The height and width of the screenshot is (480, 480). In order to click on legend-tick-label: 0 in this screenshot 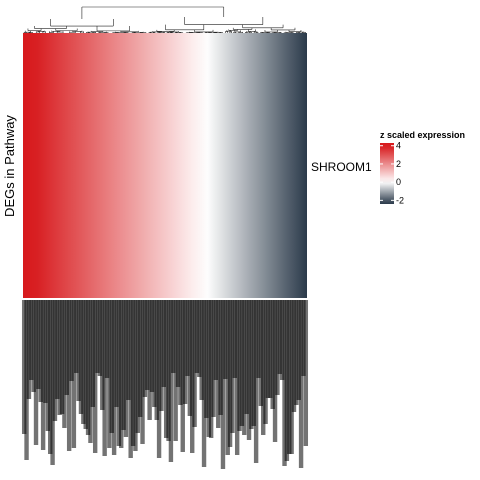, I will do `click(398, 182)`.